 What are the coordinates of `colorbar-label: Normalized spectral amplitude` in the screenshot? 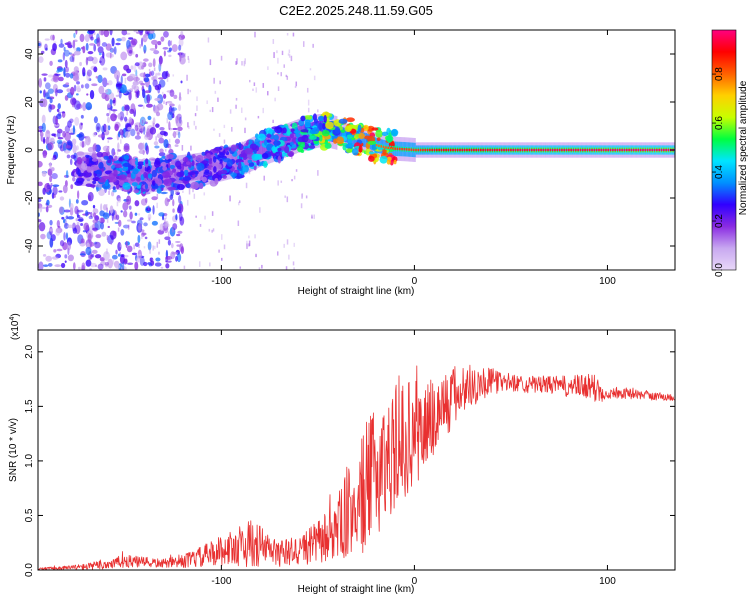 It's located at (743, 147).